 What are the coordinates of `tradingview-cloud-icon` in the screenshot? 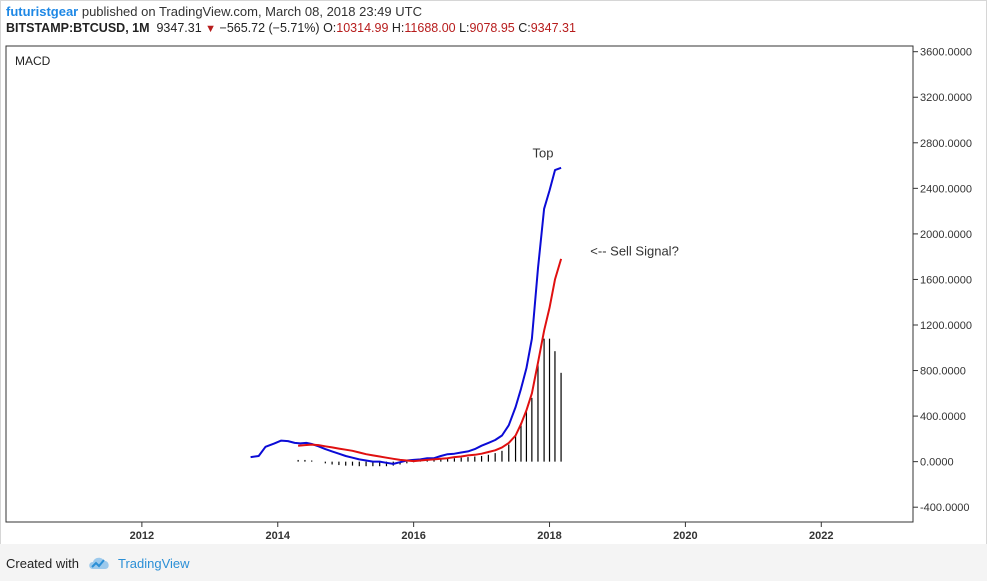 It's located at (99, 563).